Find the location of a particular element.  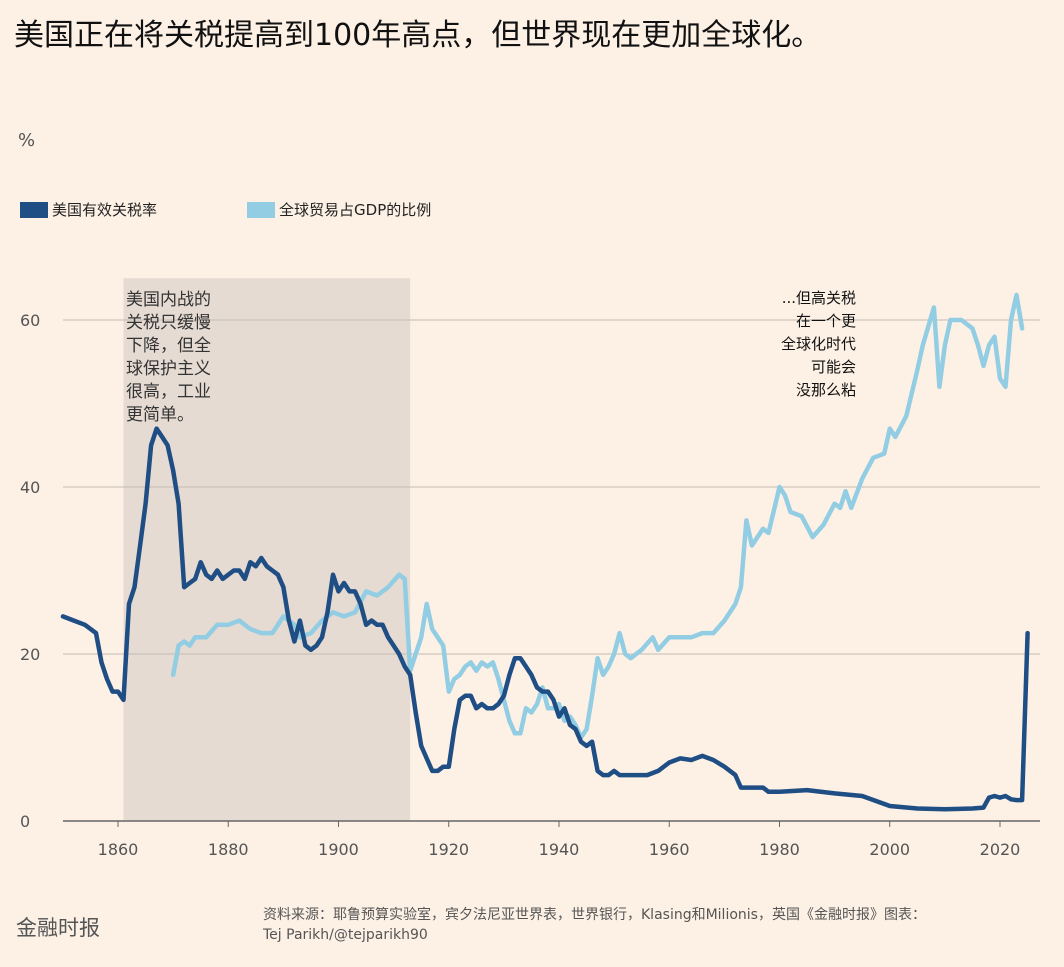

y-tick-label: 40 is located at coordinates (30, 487).